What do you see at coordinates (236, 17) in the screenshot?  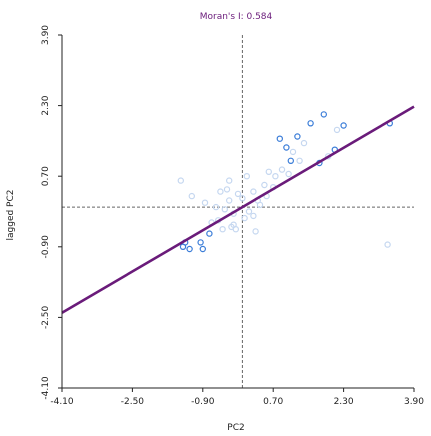 I see `chart-title: Moran's I: 0.584` at bounding box center [236, 17].